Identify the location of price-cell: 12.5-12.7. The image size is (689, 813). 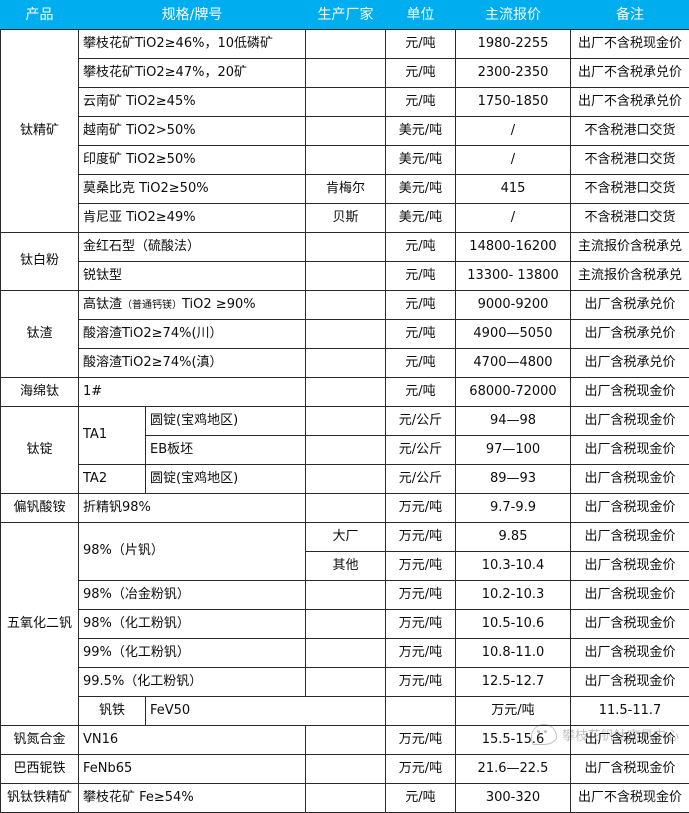
(513, 682).